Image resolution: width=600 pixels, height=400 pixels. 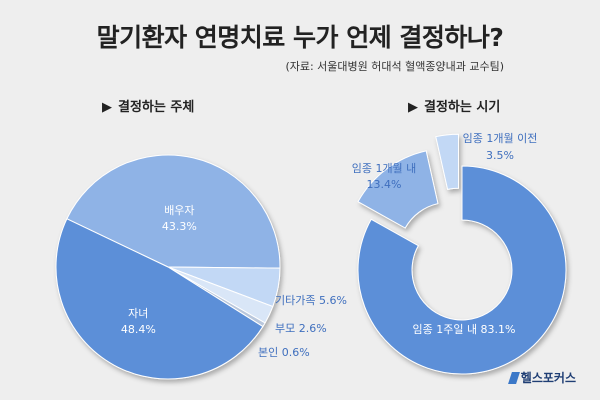 I want to click on section-title-timing: ▶ 결정하는 시기, so click(x=454, y=105).